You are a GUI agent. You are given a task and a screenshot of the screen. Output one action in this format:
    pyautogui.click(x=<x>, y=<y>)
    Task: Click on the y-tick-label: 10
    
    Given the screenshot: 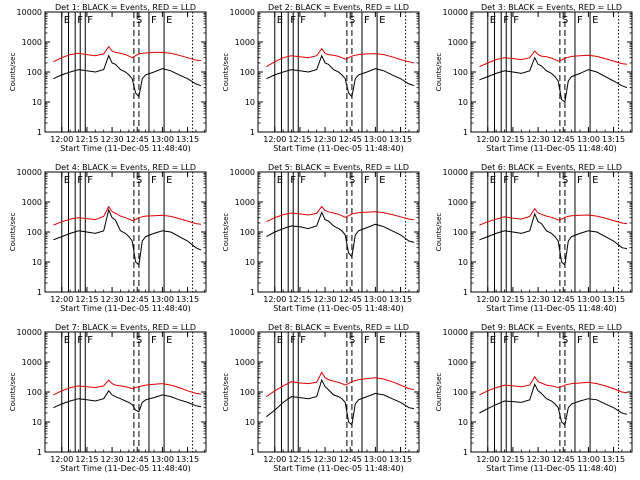 What is the action you would take?
    pyautogui.click(x=463, y=422)
    